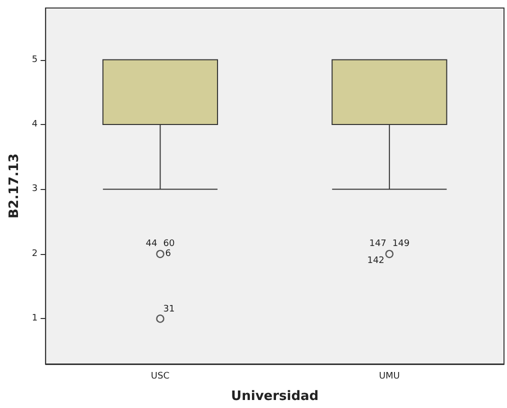 This screenshot has height=408, width=507. Describe the element at coordinates (35, 59) in the screenshot. I see `y-tick-label: 5` at that location.